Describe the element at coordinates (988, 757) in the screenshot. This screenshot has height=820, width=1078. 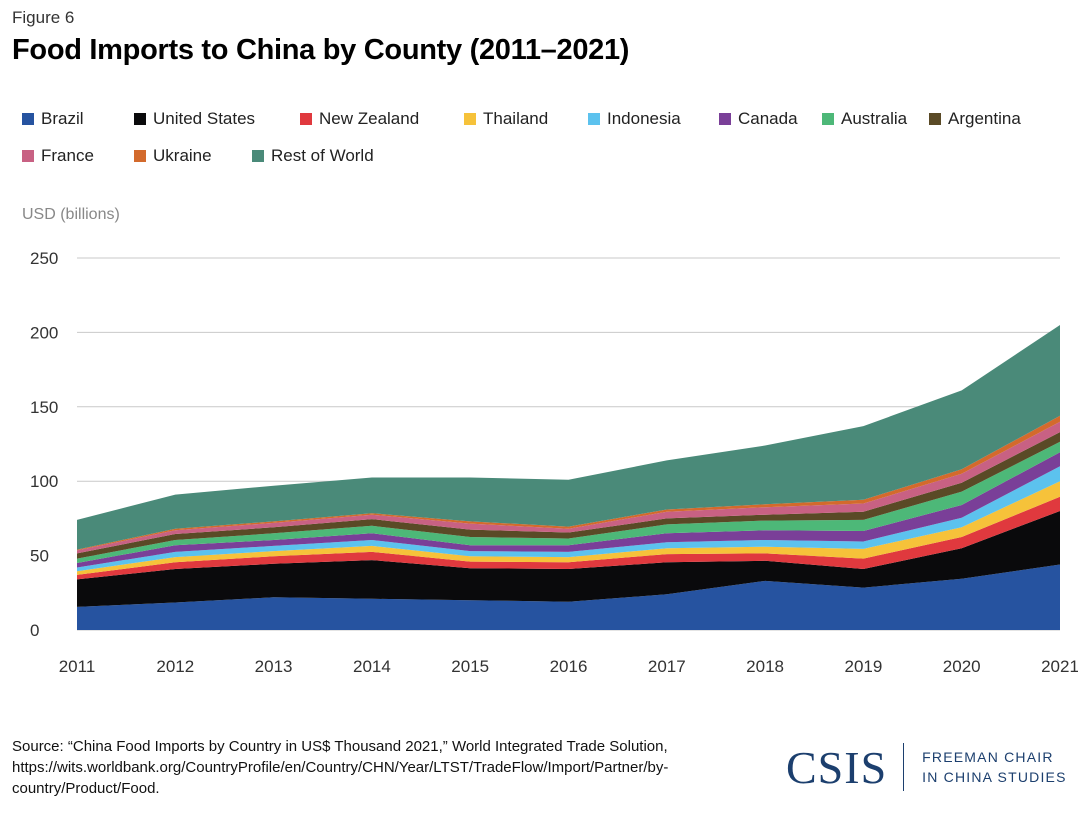
I see `logo-subtitle-line-1: FREEMAN CHAIR` at that location.